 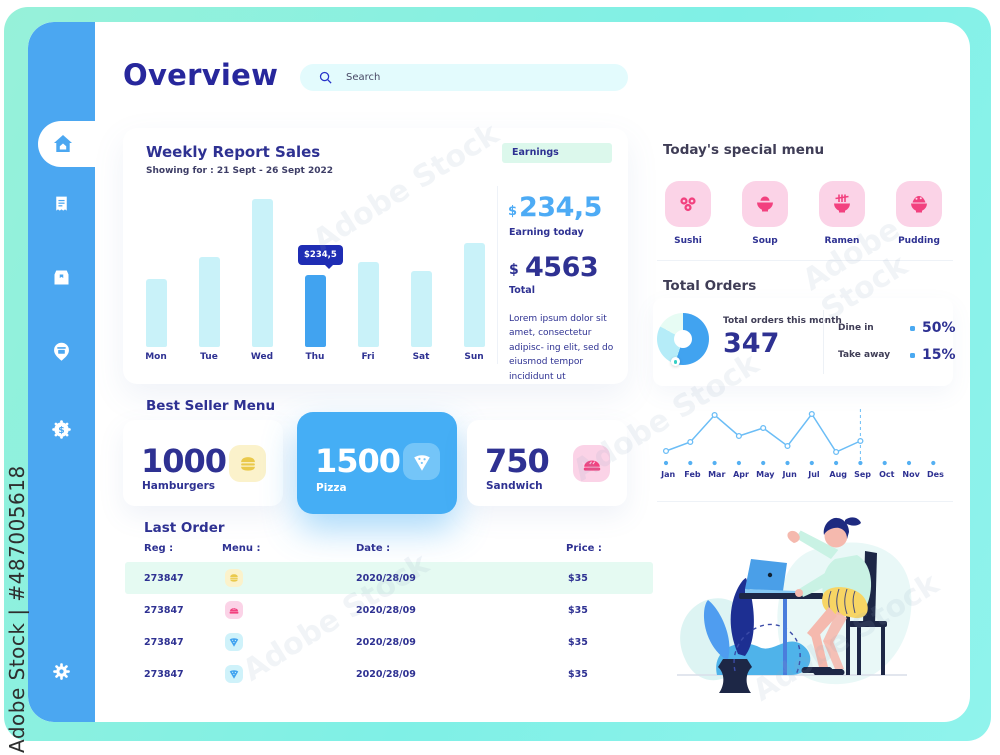 I want to click on shop-icon, so click(x=61, y=351).